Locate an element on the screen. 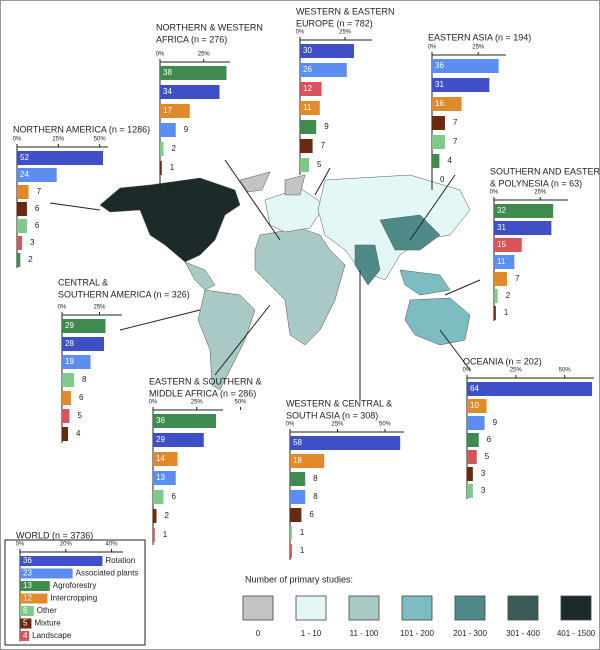 The width and height of the screenshot is (600, 650). legend-label: 11 - 100 is located at coordinates (364, 633).